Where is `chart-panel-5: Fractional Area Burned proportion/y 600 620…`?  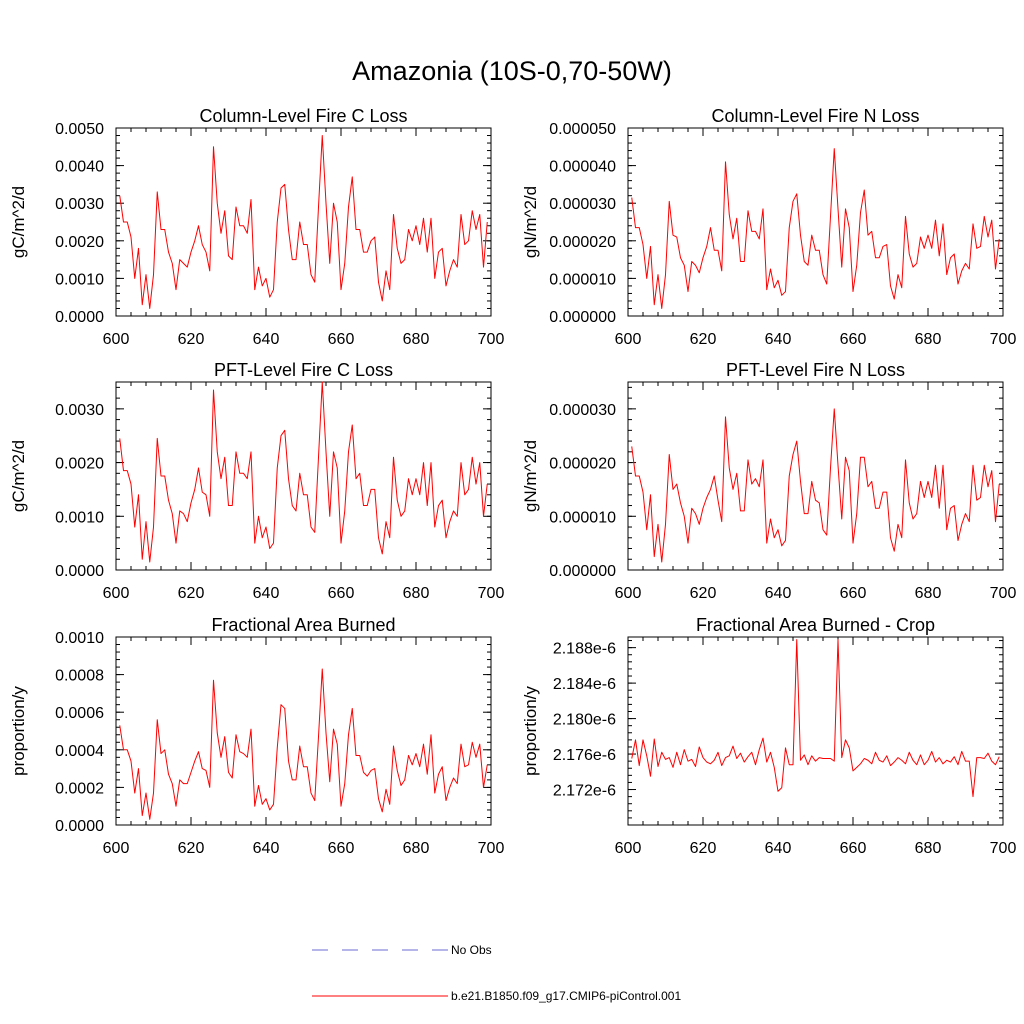 chart-panel-5: Fractional Area Burned proportion/y 600 620… is located at coordinates (256, 736).